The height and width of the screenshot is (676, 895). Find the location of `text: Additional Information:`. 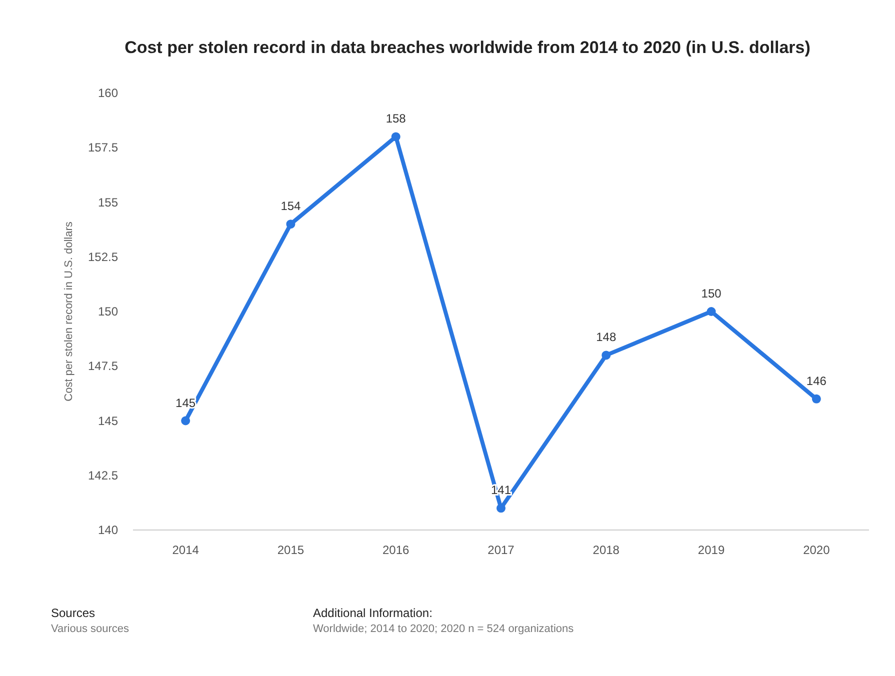

text: Additional Information: is located at coordinates (372, 613).